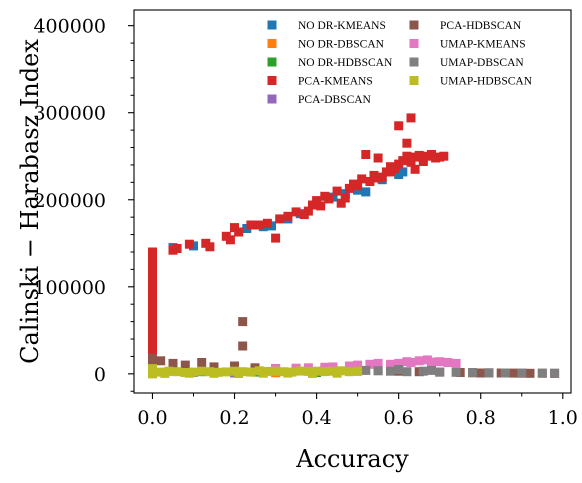  I want to click on x-tick-label: 0.2, so click(234, 418).